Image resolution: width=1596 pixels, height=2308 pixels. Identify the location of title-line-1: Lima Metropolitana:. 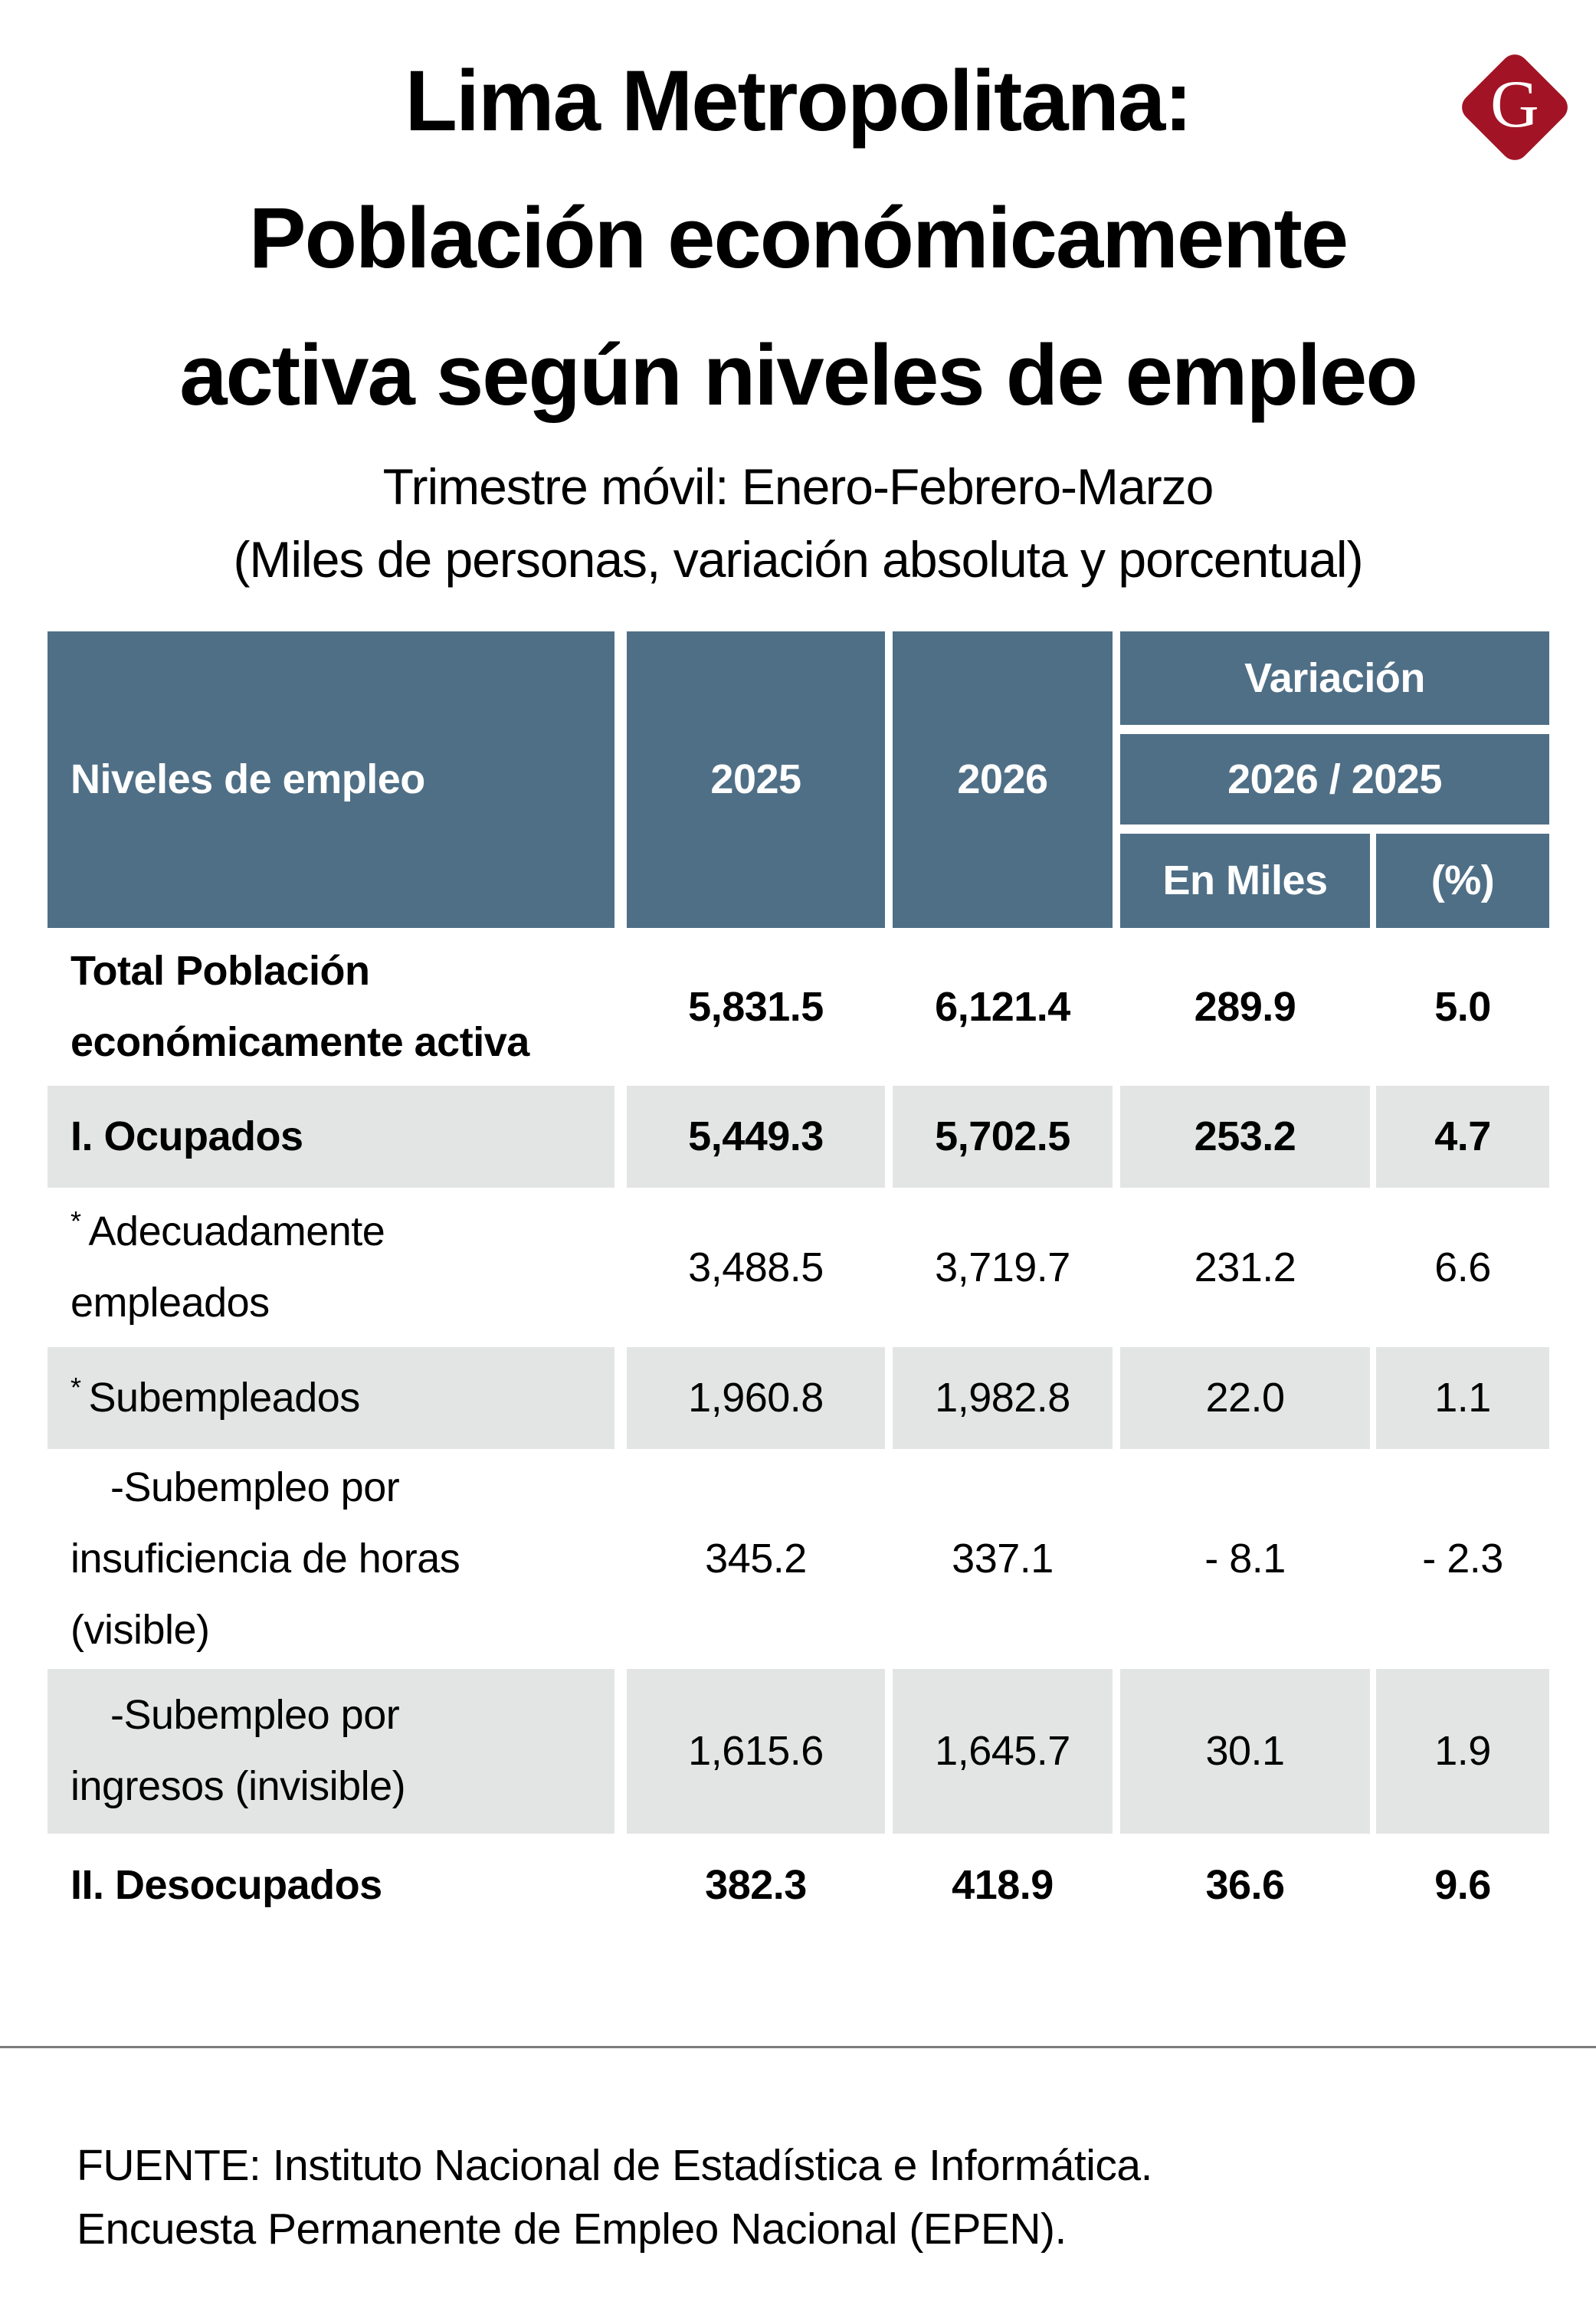
(799, 101).